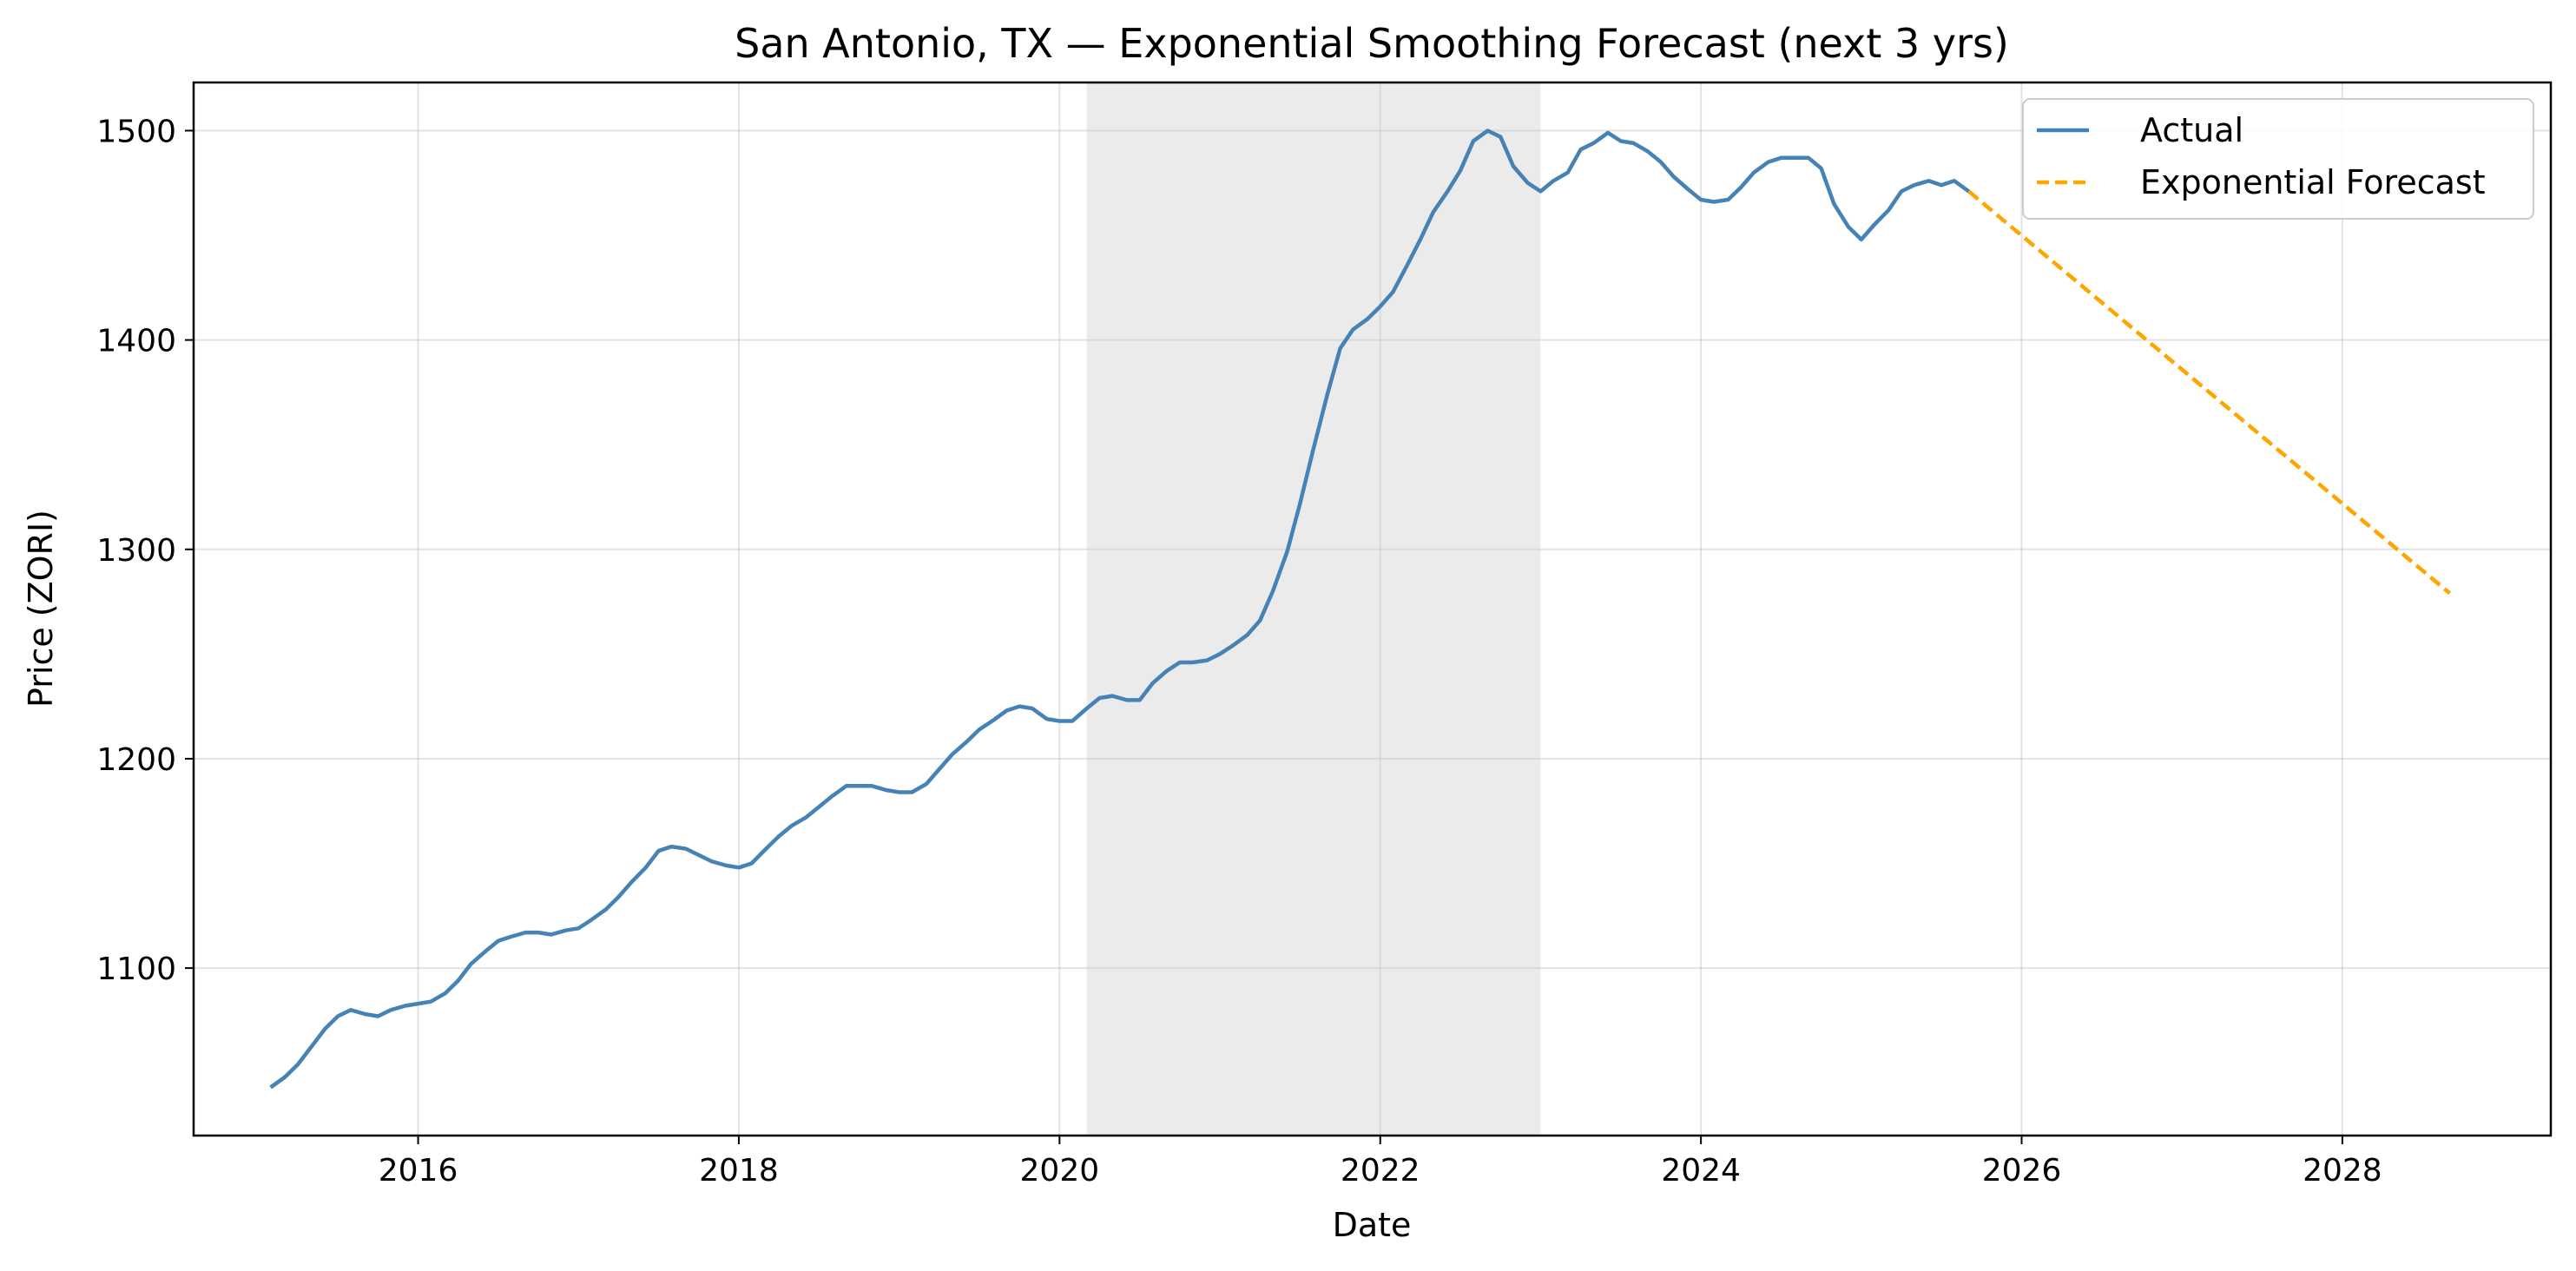 This screenshot has height=1271, width=2576. Describe the element at coordinates (136, 970) in the screenshot. I see `y-tick-label: 1100` at that location.